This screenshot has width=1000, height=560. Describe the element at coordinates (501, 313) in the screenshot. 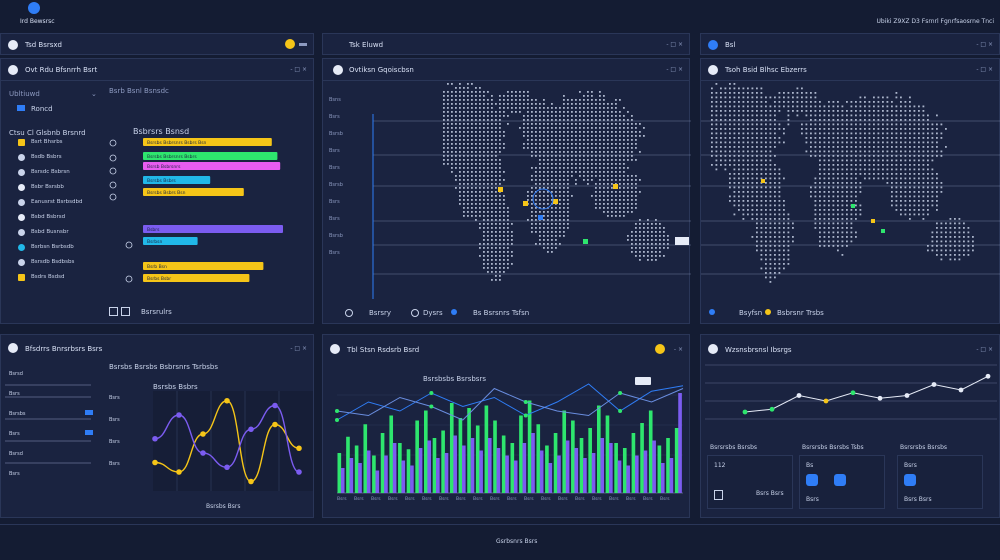

I see `legend-item-3: Bs Bsrsnrs Tsfsn` at that location.